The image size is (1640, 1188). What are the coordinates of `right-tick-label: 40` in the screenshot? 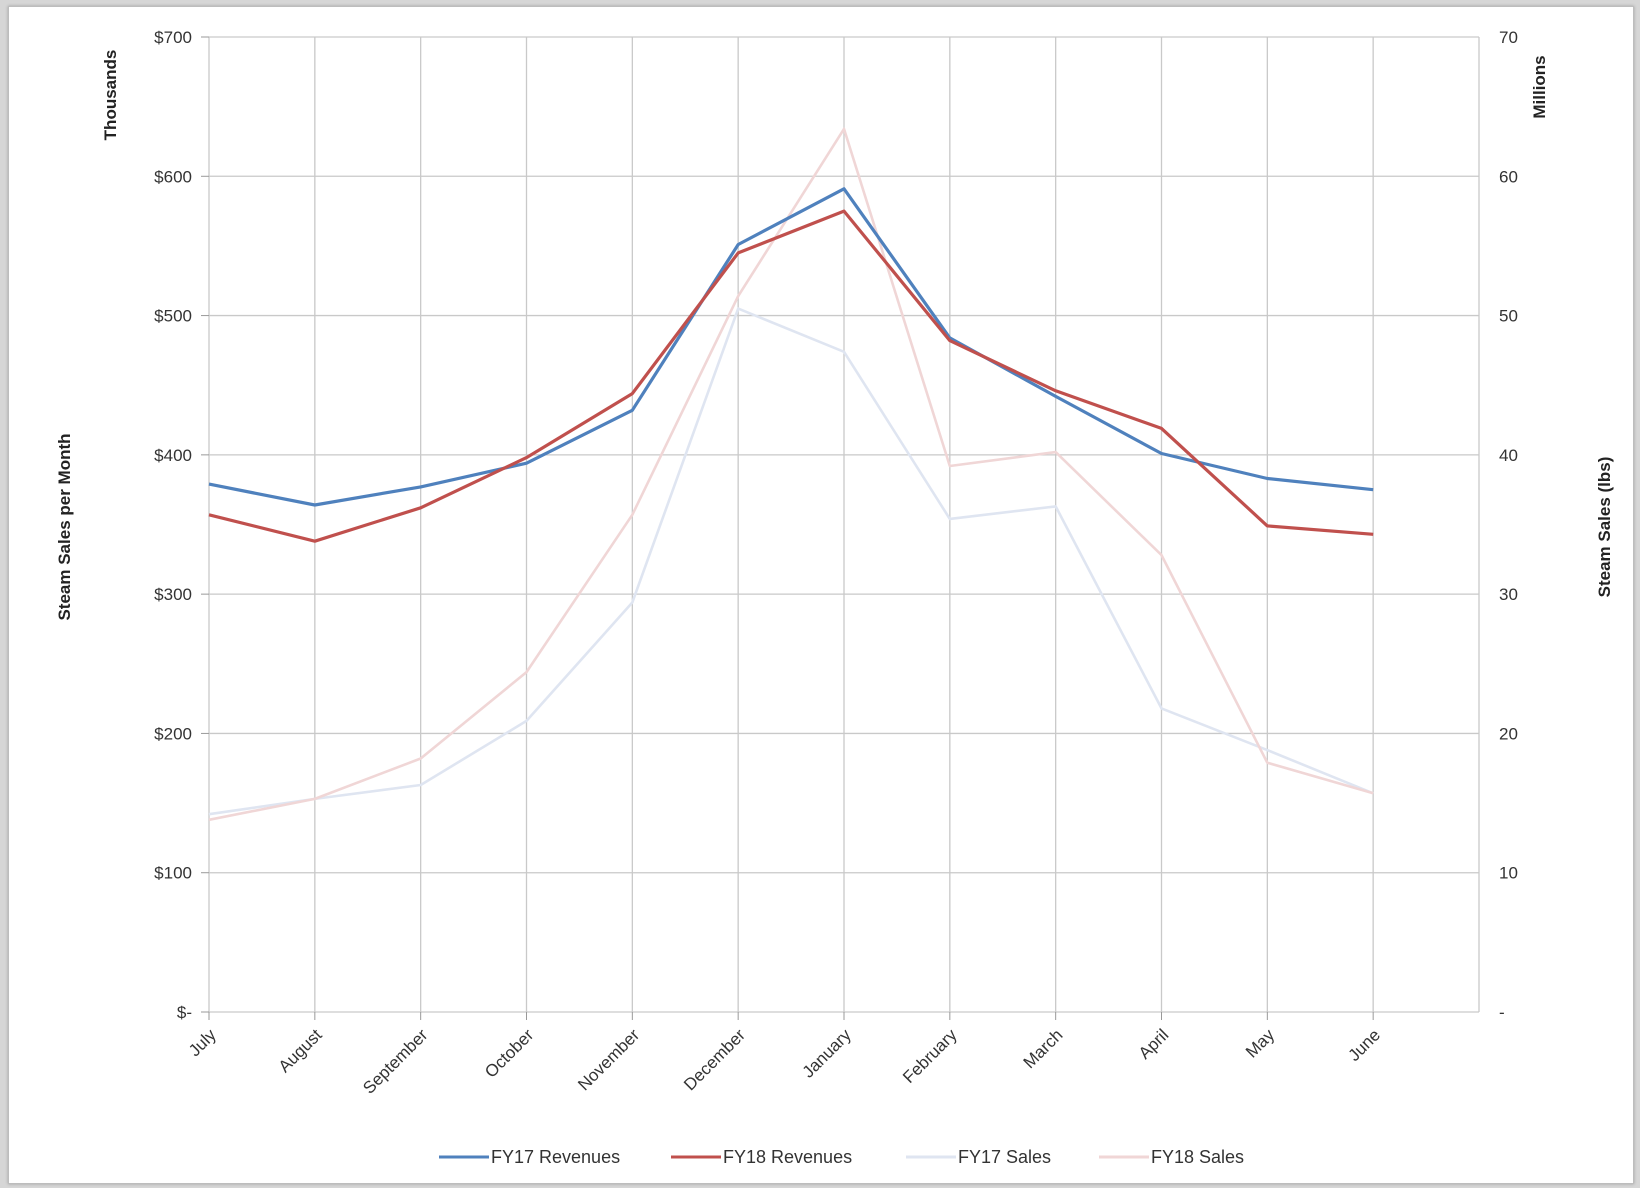 It's located at (1508, 455).